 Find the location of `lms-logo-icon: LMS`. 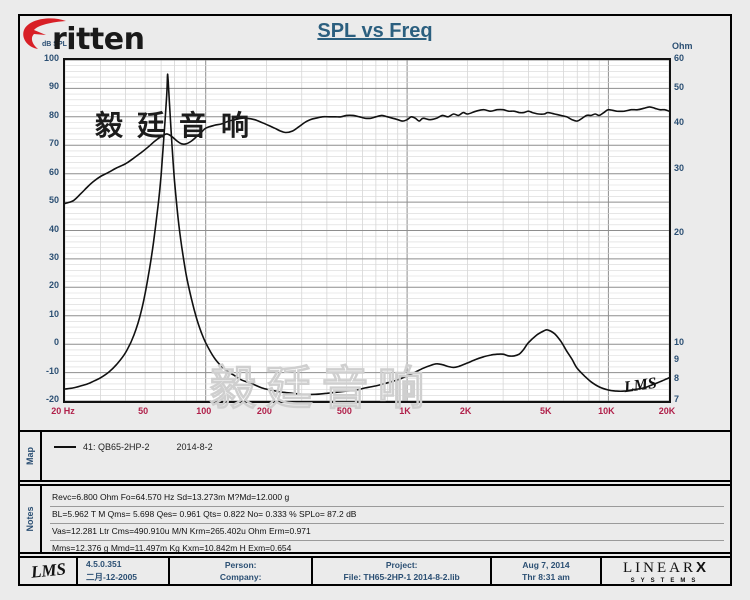

lms-logo-icon: LMS is located at coordinates (48, 570).